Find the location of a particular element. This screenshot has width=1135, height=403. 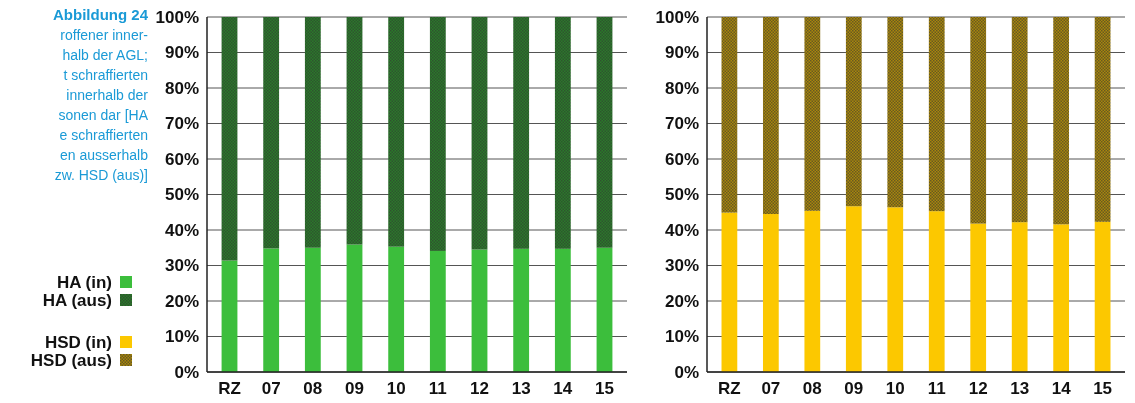

text: roffener inner- is located at coordinates (104, 35).